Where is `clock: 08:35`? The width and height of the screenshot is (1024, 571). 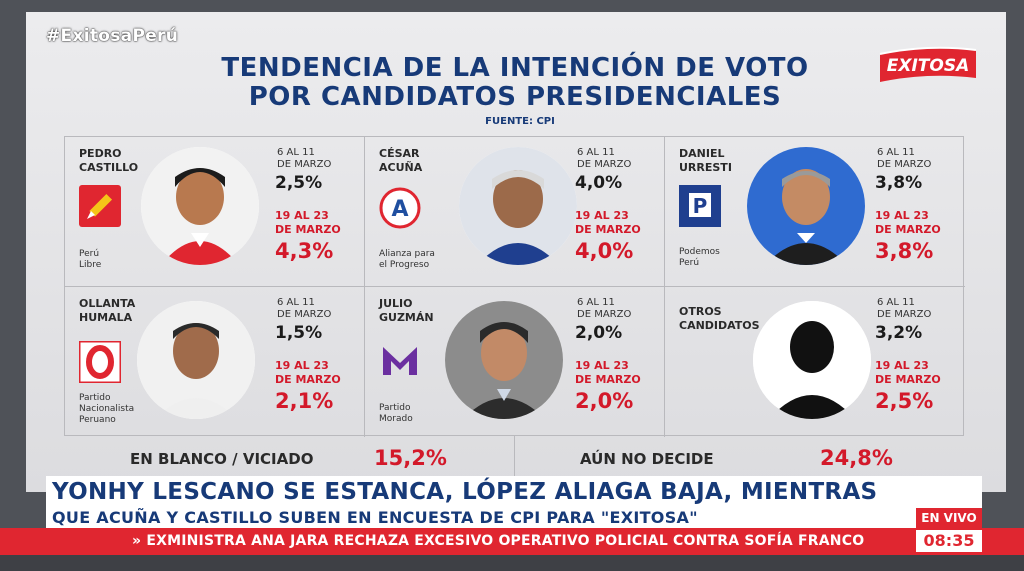
clock: 08:35 is located at coordinates (949, 541).